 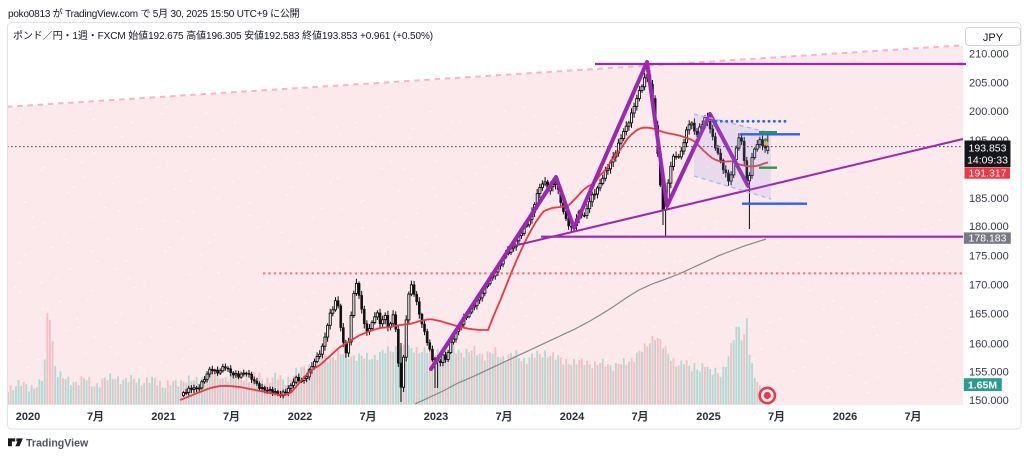 What do you see at coordinates (988, 149) in the screenshot?
I see `svg-text: 193.853` at bounding box center [988, 149].